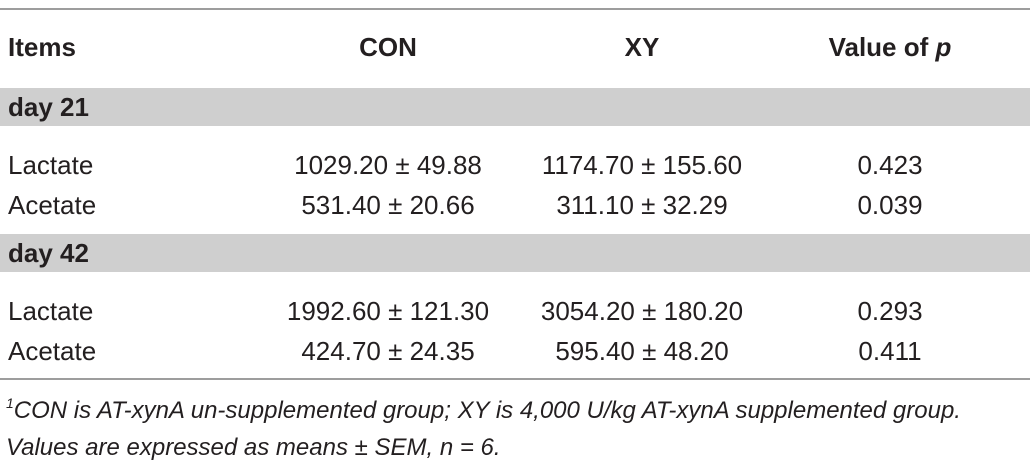 The height and width of the screenshot is (470, 1035). What do you see at coordinates (642, 165) in the screenshot?
I see `table-cell: 1174.70 ± 155.60` at bounding box center [642, 165].